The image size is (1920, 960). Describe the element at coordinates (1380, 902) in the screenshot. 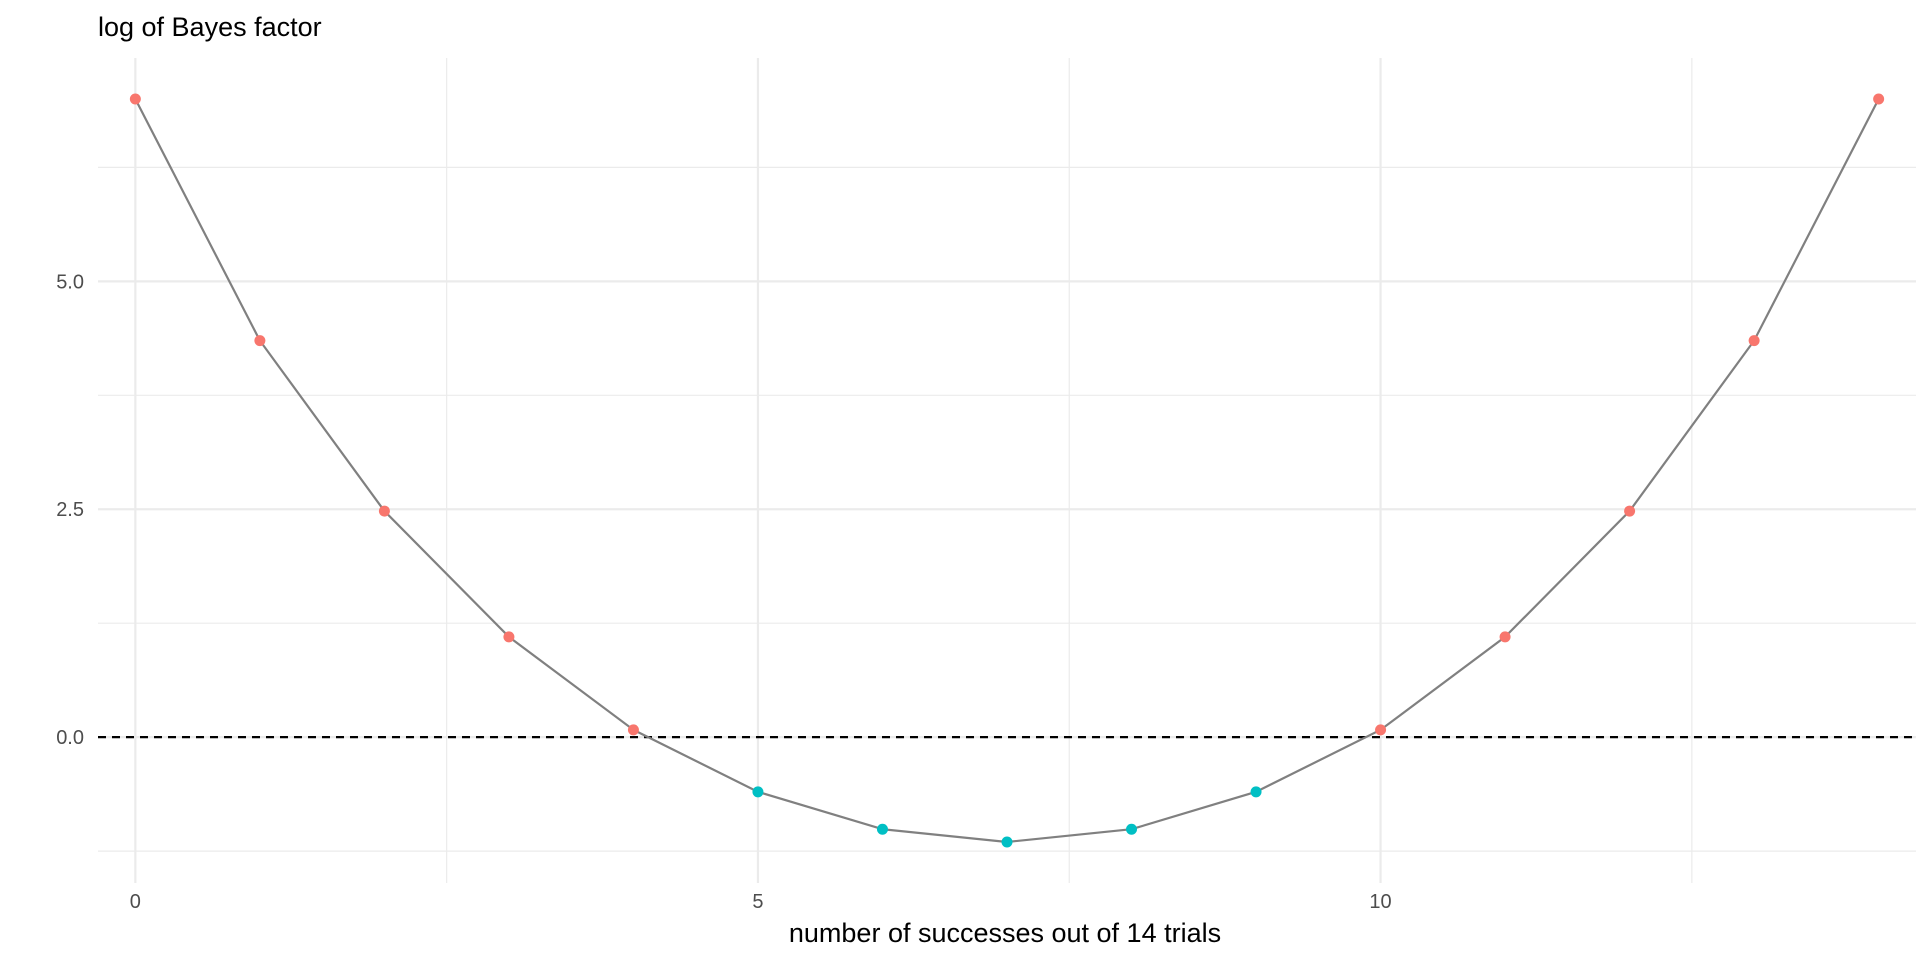

I see `x-tick-label: 10` at that location.